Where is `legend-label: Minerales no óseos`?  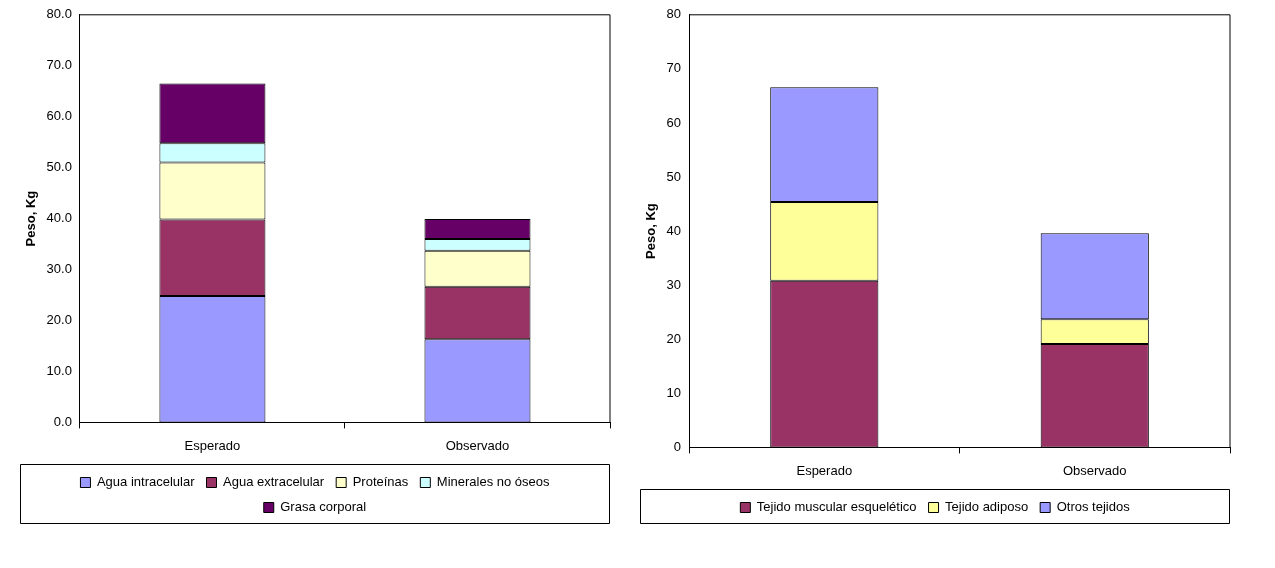
legend-label: Minerales no óseos is located at coordinates (493, 482).